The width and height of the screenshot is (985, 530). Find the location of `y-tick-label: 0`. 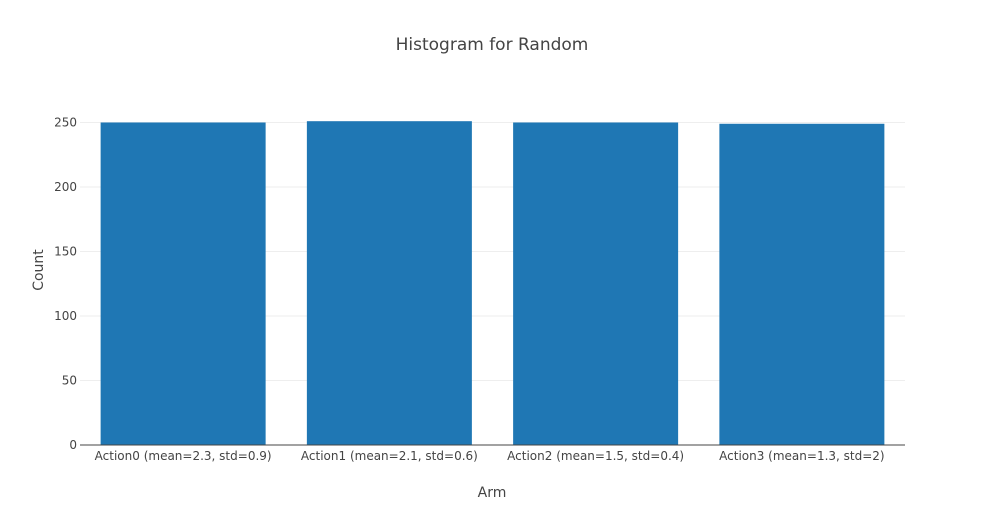

y-tick-label: 0 is located at coordinates (73, 445).